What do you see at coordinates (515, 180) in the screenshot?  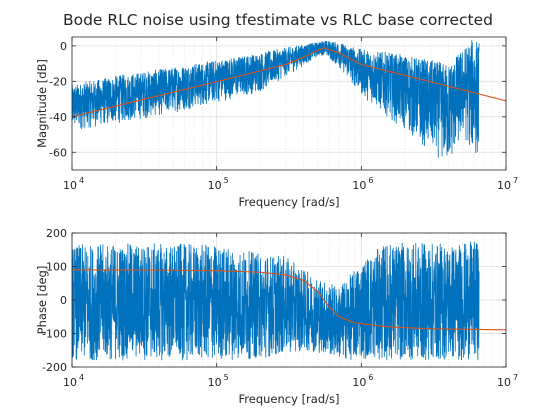 I see `mag-x-tick-exponent: 7` at bounding box center [515, 180].